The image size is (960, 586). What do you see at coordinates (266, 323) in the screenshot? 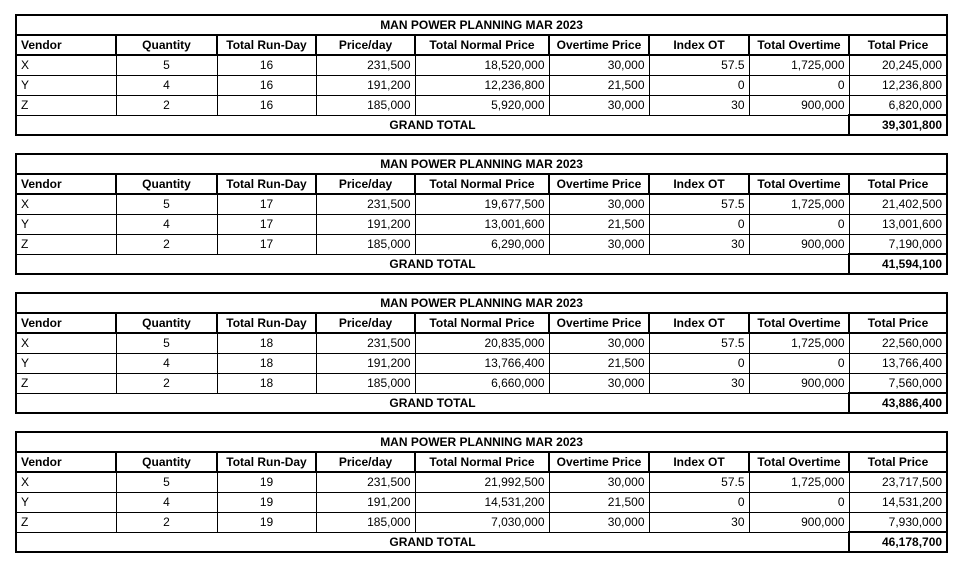
I see `column-header-total-run-day: Total Run-Day` at bounding box center [266, 323].